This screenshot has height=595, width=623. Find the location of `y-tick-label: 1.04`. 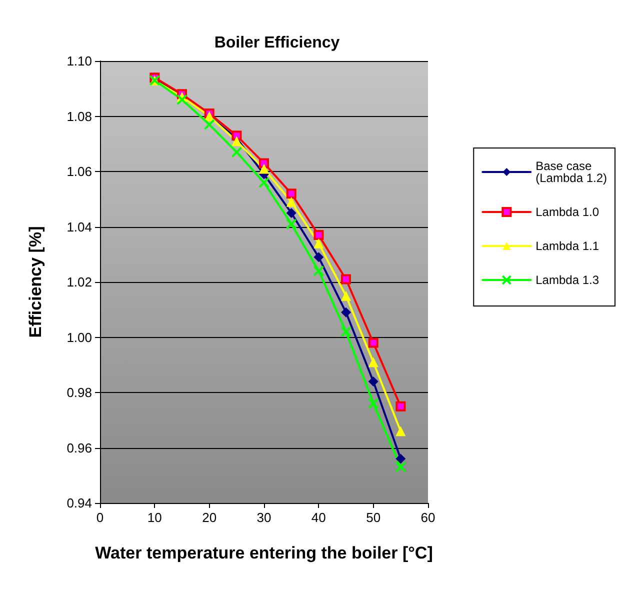

y-tick-label: 1.04 is located at coordinates (79, 226).